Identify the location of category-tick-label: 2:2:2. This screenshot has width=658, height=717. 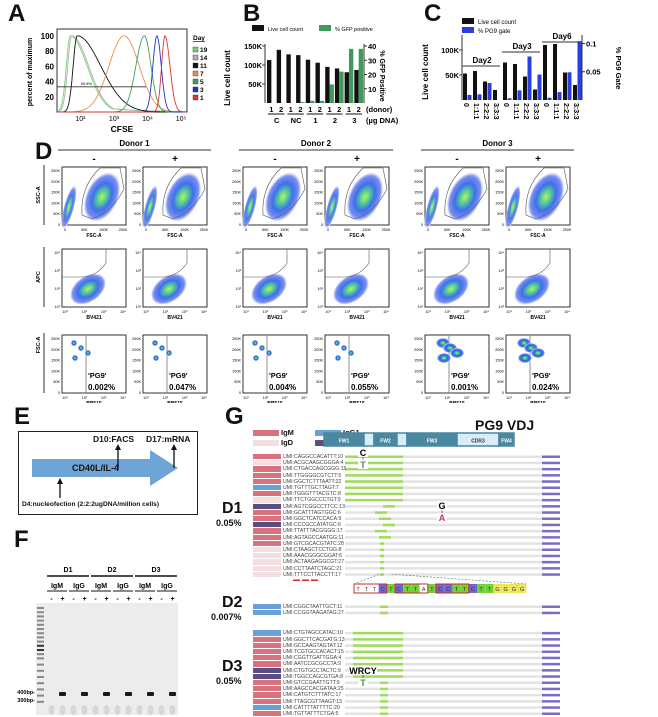
(525, 111).